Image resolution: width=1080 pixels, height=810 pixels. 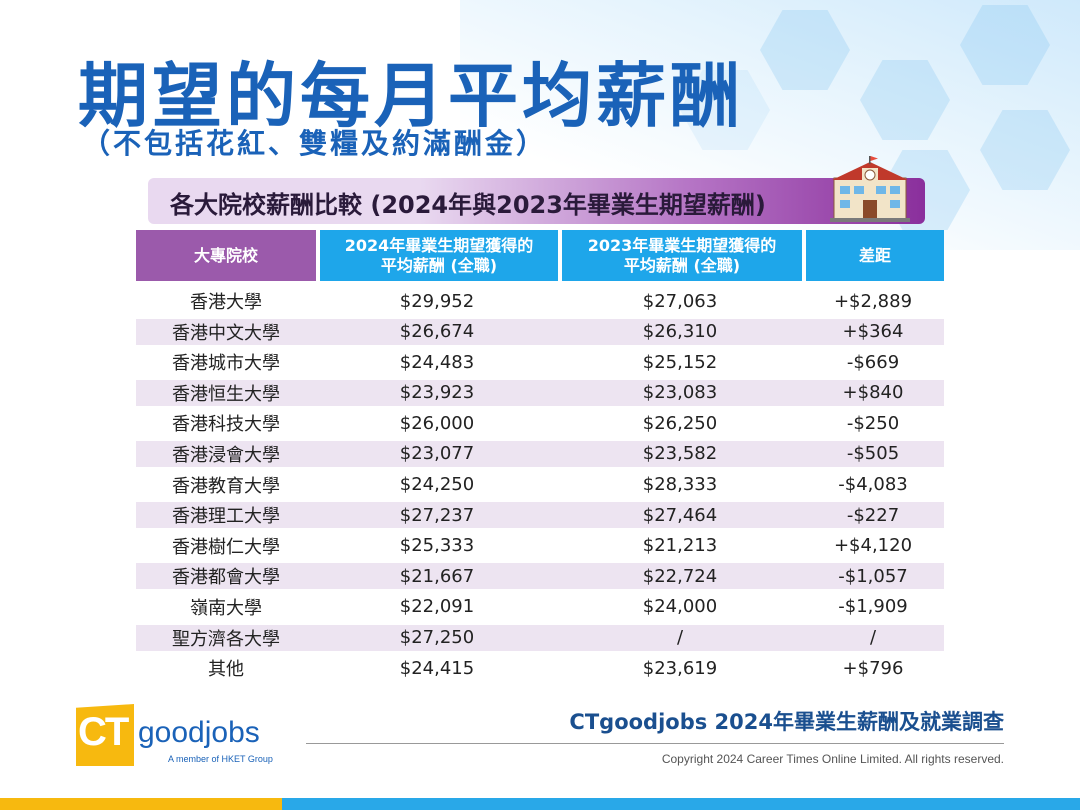 What do you see at coordinates (680, 485) in the screenshot?
I see `cell-2023-salary: $28,333` at bounding box center [680, 485].